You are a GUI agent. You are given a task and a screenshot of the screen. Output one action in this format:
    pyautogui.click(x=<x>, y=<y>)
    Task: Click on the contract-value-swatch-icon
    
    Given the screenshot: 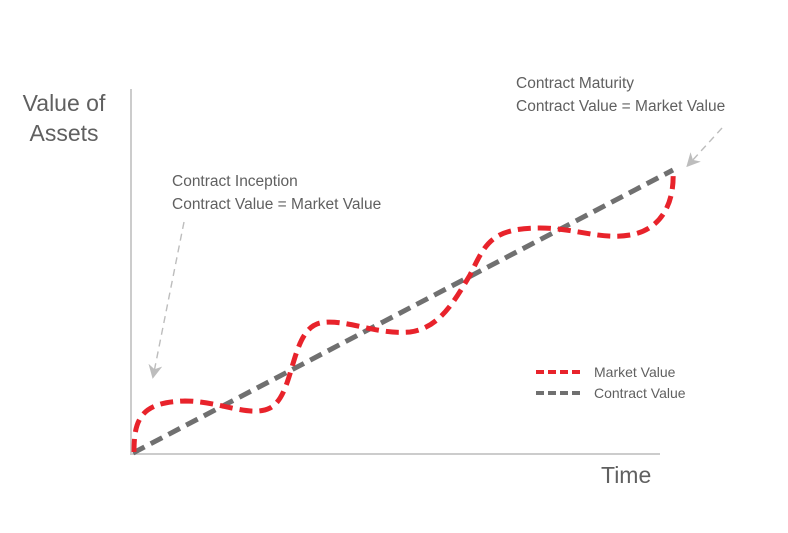 What is the action you would take?
    pyautogui.click(x=558, y=392)
    